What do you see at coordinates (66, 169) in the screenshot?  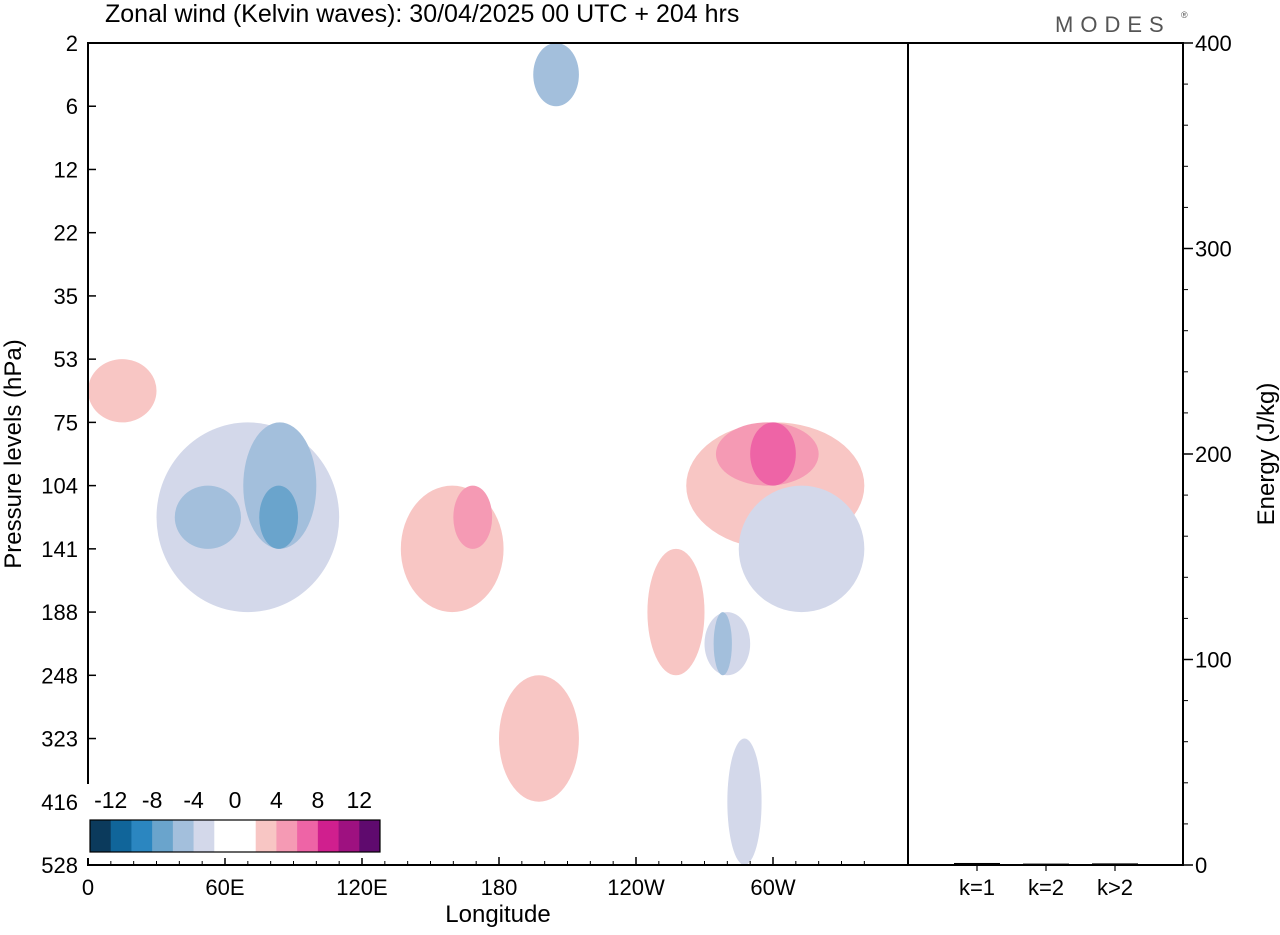 I see `y-tick-label-2: 12` at bounding box center [66, 169].